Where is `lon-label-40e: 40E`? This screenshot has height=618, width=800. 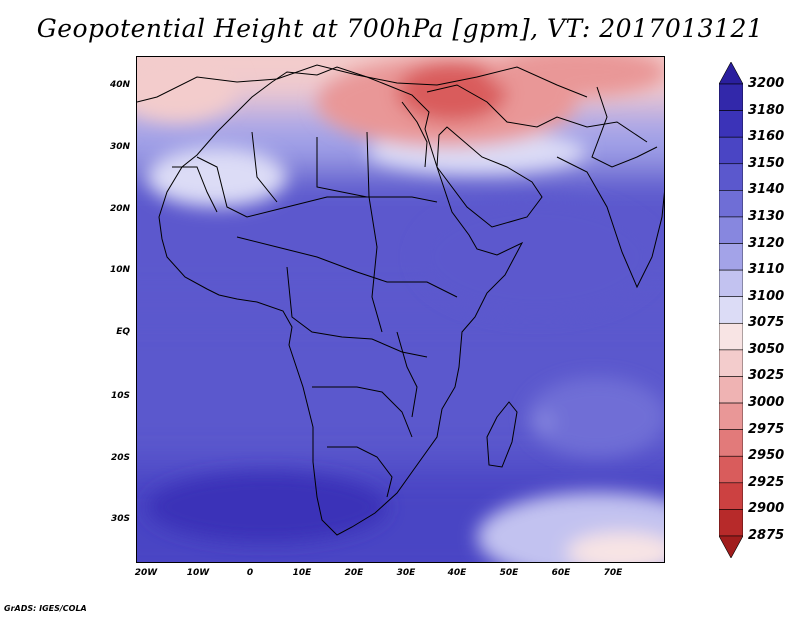 lon-label-40e: 40E is located at coordinates (457, 573).